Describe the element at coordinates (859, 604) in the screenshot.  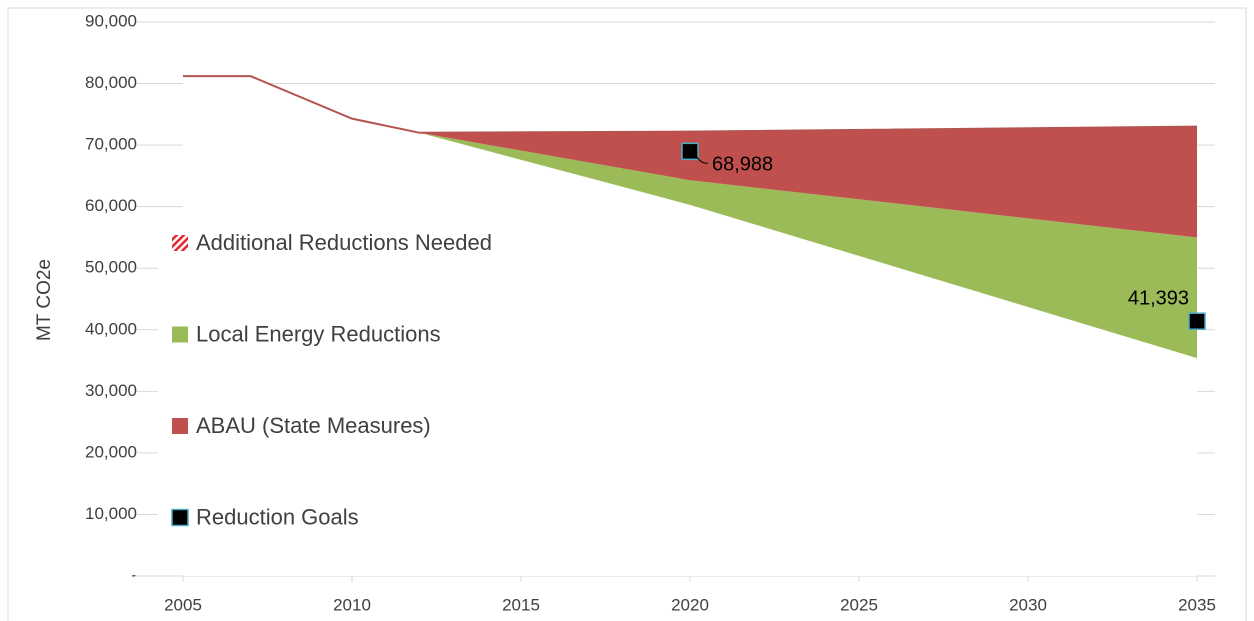
I see `x-tick-label: 2025` at that location.